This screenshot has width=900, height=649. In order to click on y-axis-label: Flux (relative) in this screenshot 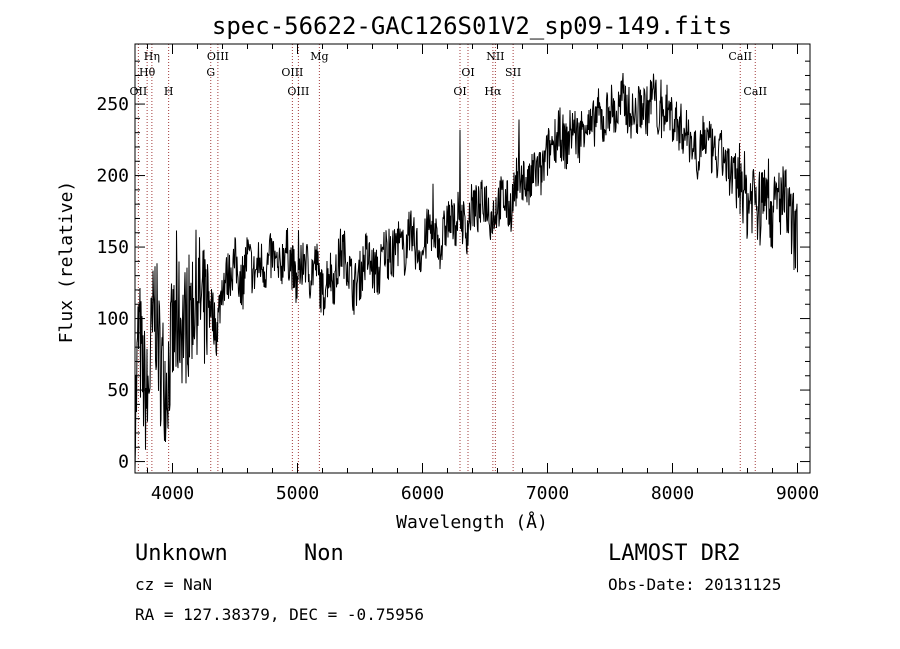, I will do `click(66, 262)`.